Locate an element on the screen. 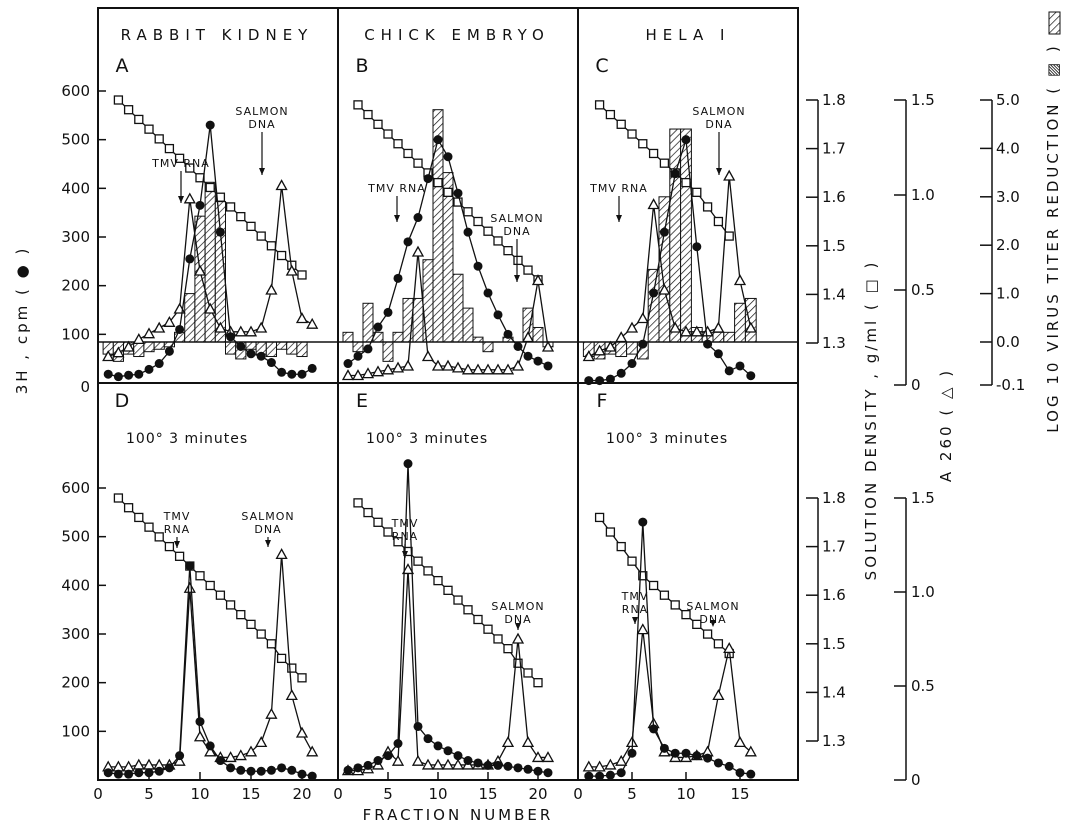 The image size is (1072, 825). x-tick-label: 5 is located at coordinates (149, 794).